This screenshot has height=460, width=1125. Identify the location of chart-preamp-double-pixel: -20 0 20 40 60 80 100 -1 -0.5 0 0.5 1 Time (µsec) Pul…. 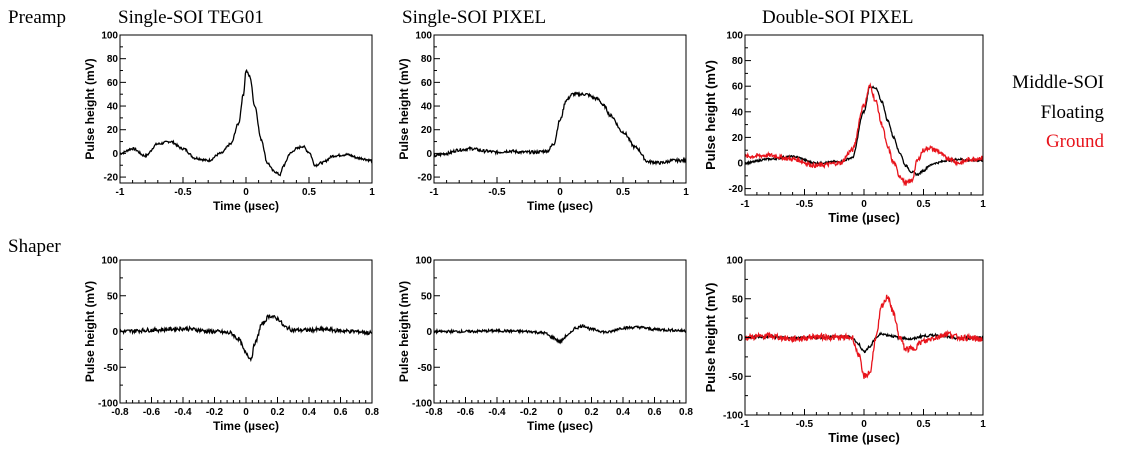
(844, 128).